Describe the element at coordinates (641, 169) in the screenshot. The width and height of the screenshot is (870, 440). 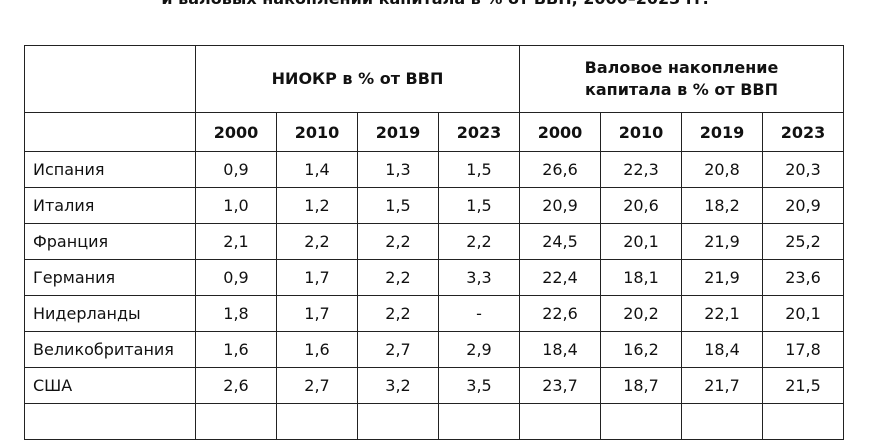
I see `value-cell: 22,3` at that location.